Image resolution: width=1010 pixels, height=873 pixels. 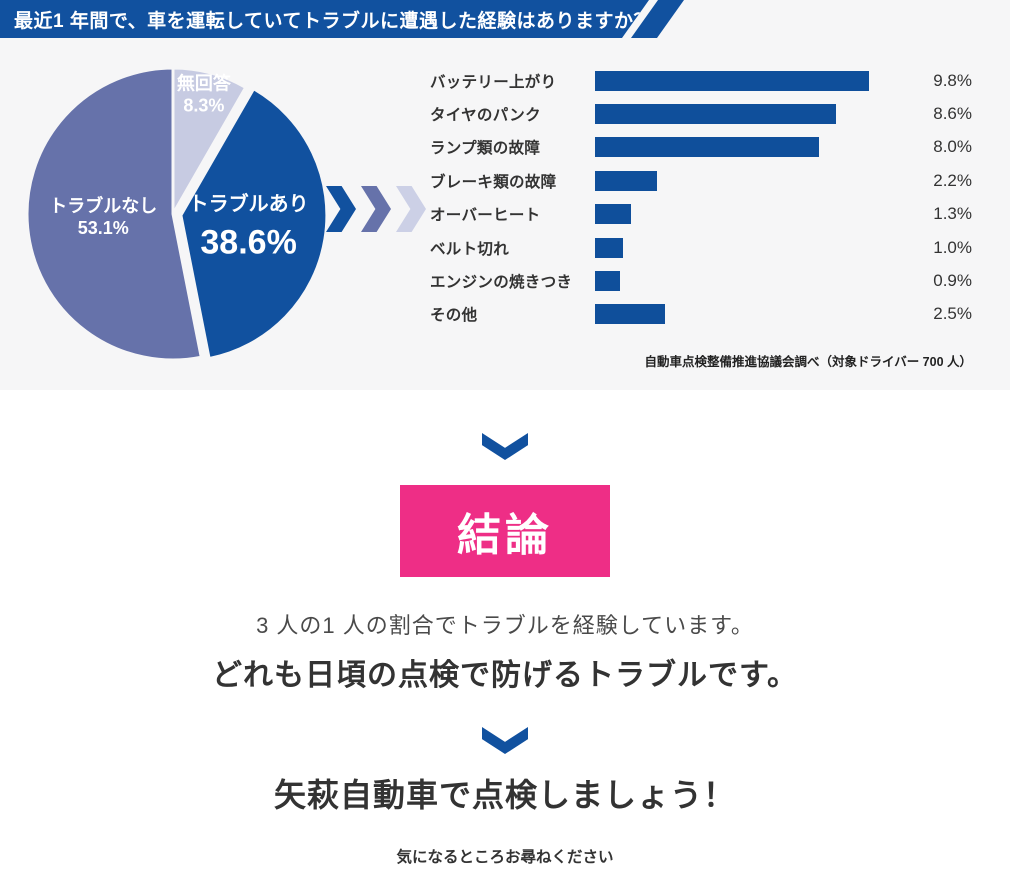 I want to click on bar-category-label: ランプ類の故障, so click(x=485, y=149).